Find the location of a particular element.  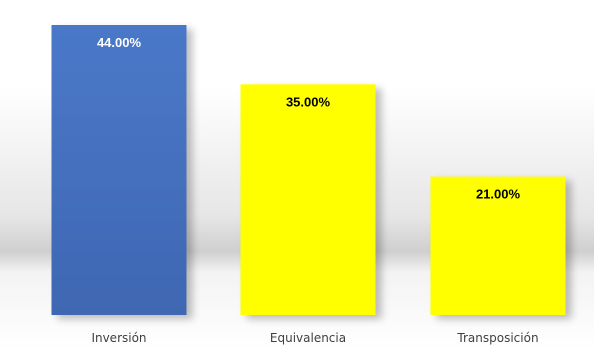

x-tick-label: Equivalencia is located at coordinates (308, 338).